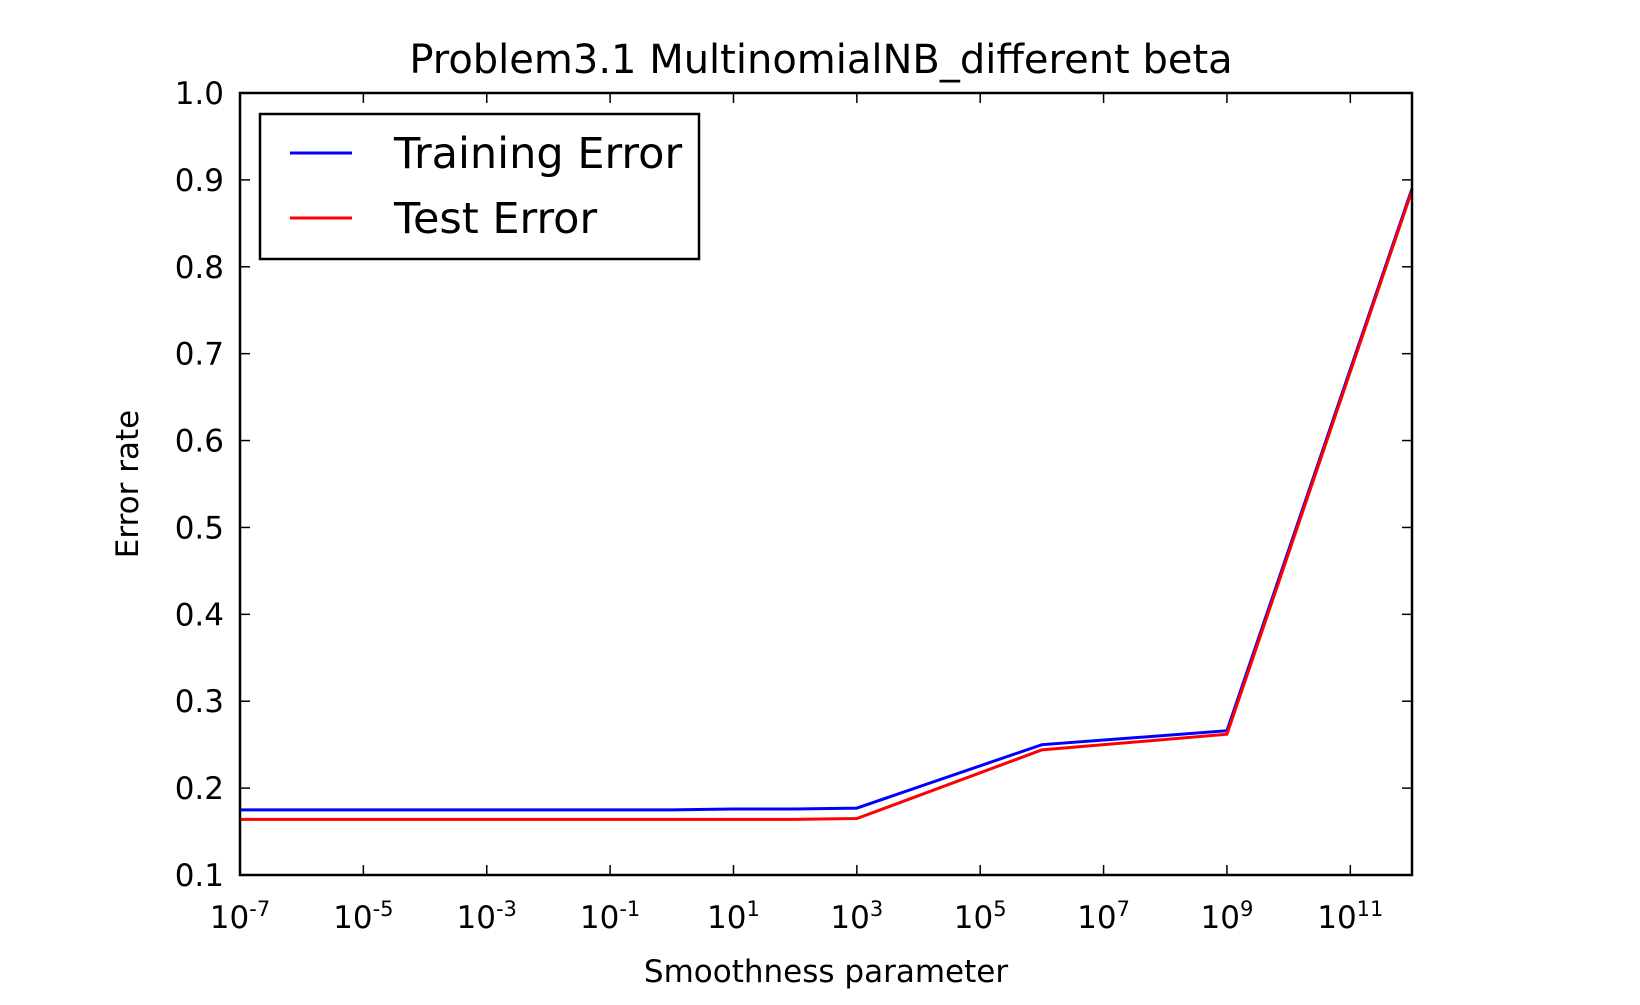  I want to click on x-tick-label: 10⁻¹, so click(610, 916).